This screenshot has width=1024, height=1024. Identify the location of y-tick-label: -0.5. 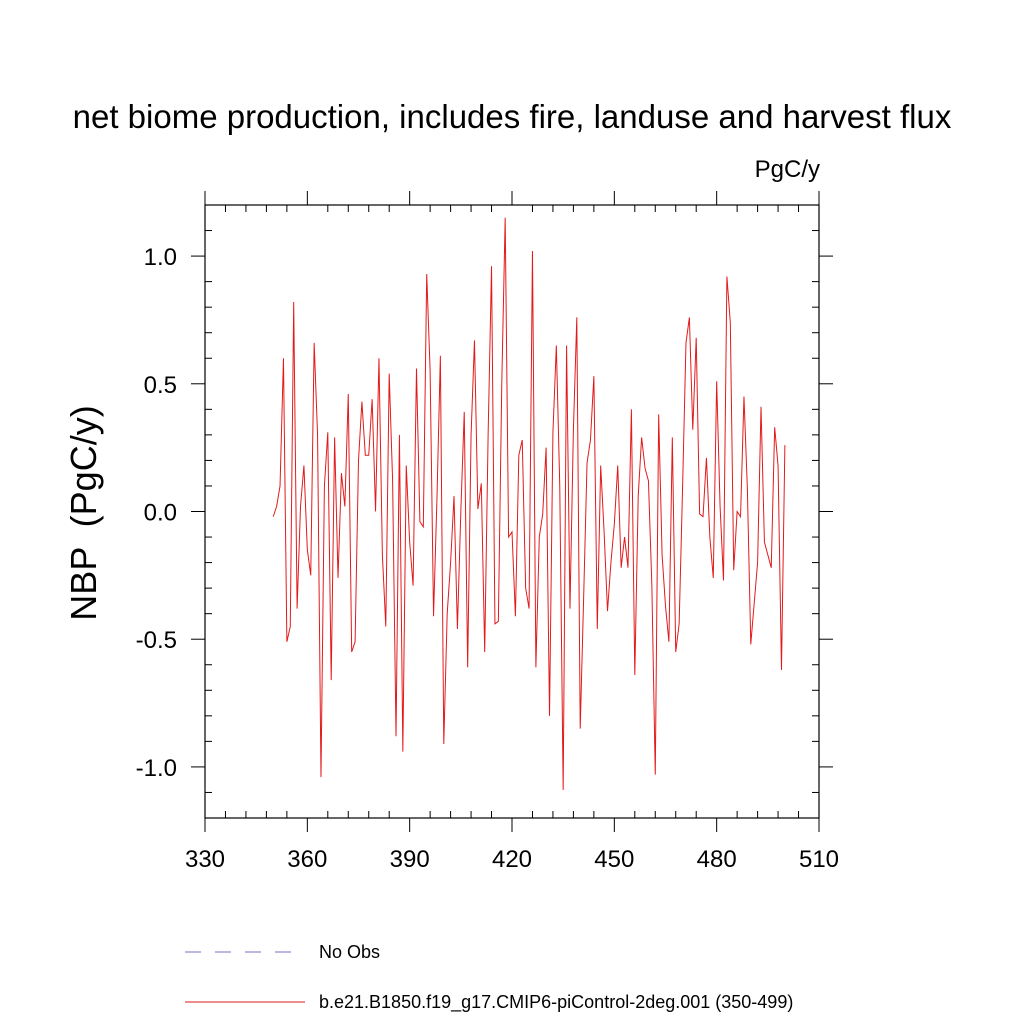
(156, 640).